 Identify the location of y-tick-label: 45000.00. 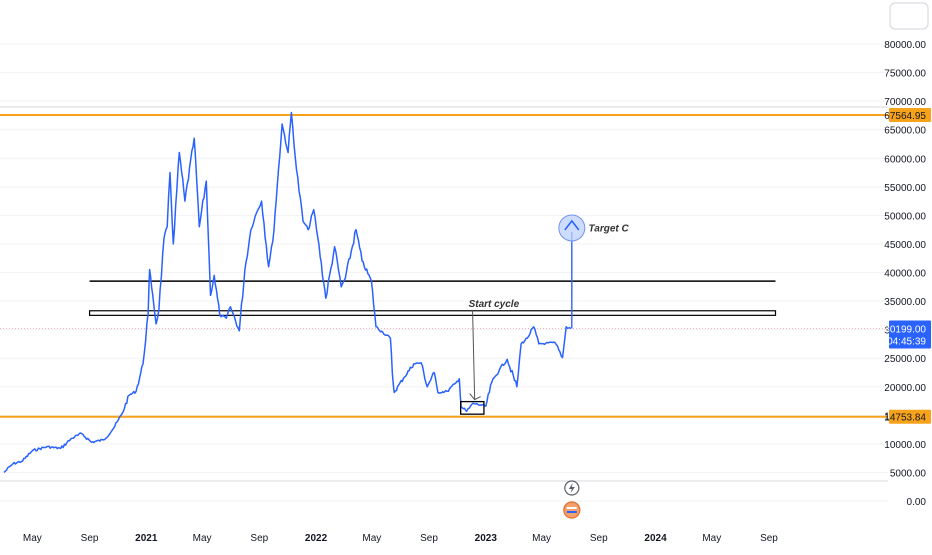
(905, 245).